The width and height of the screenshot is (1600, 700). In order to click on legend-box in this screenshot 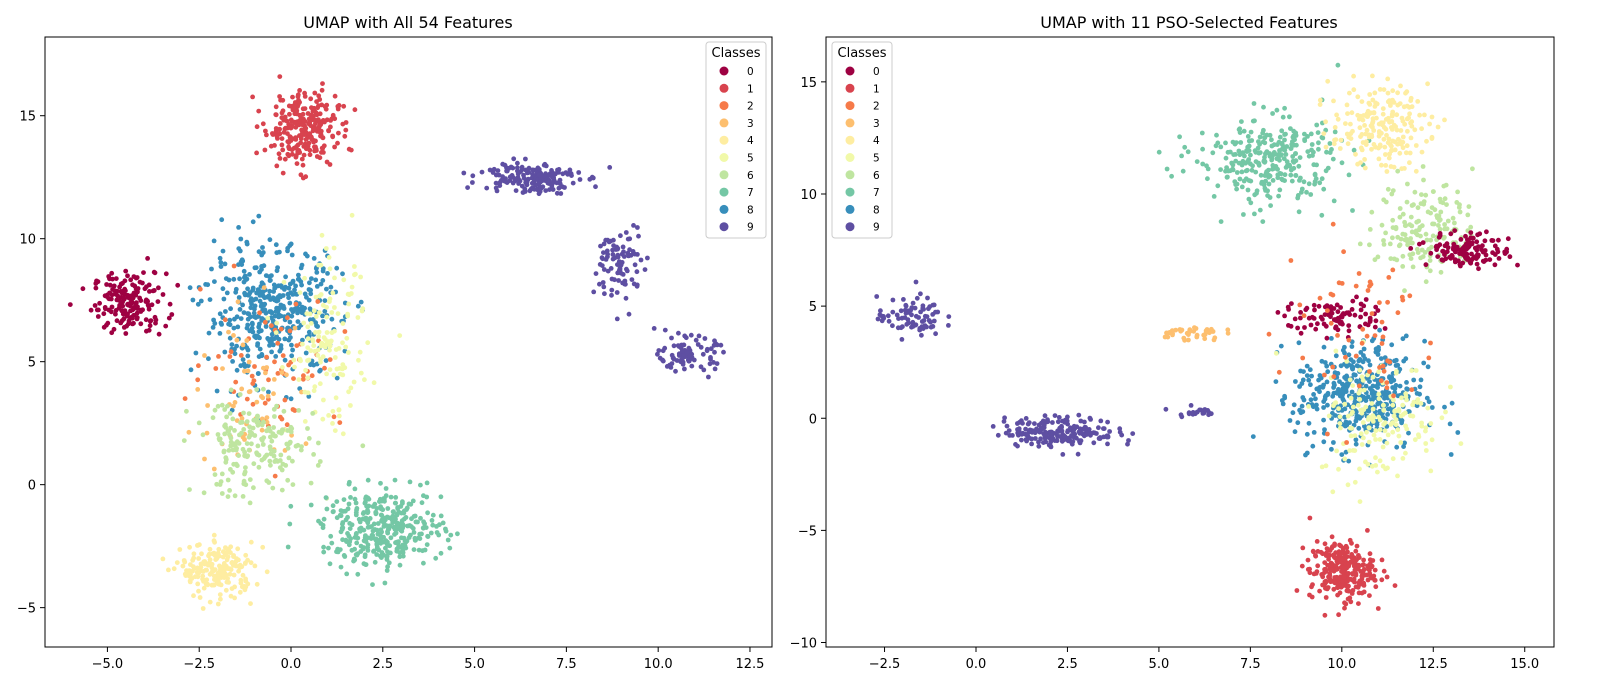, I will do `click(736, 140)`.